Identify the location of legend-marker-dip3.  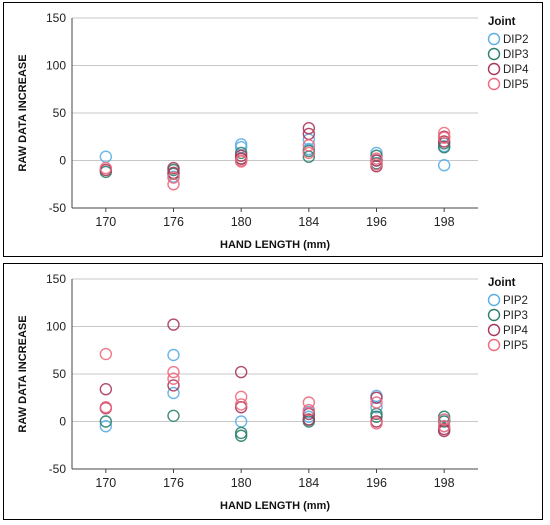
(494, 54).